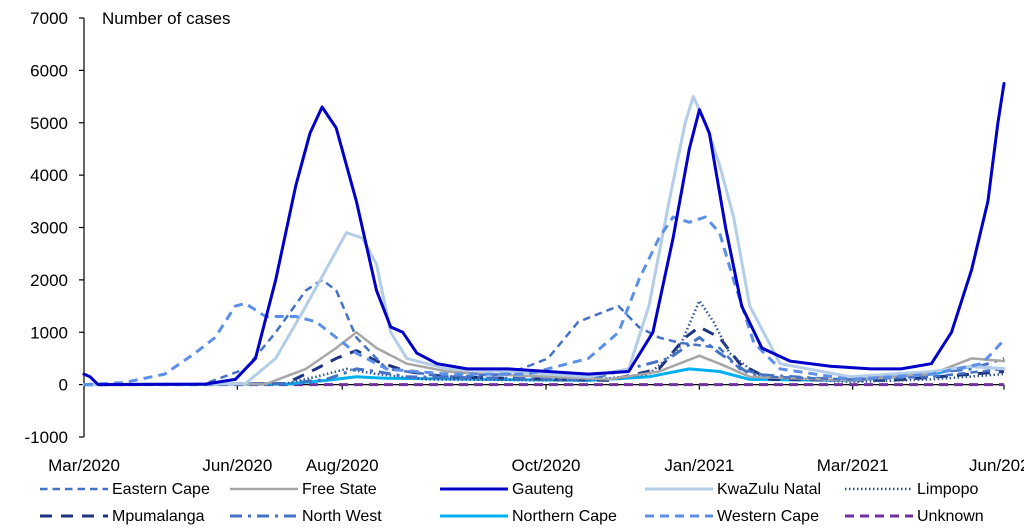  Describe the element at coordinates (49, 280) in the screenshot. I see `y-tick-label: 2000` at that location.